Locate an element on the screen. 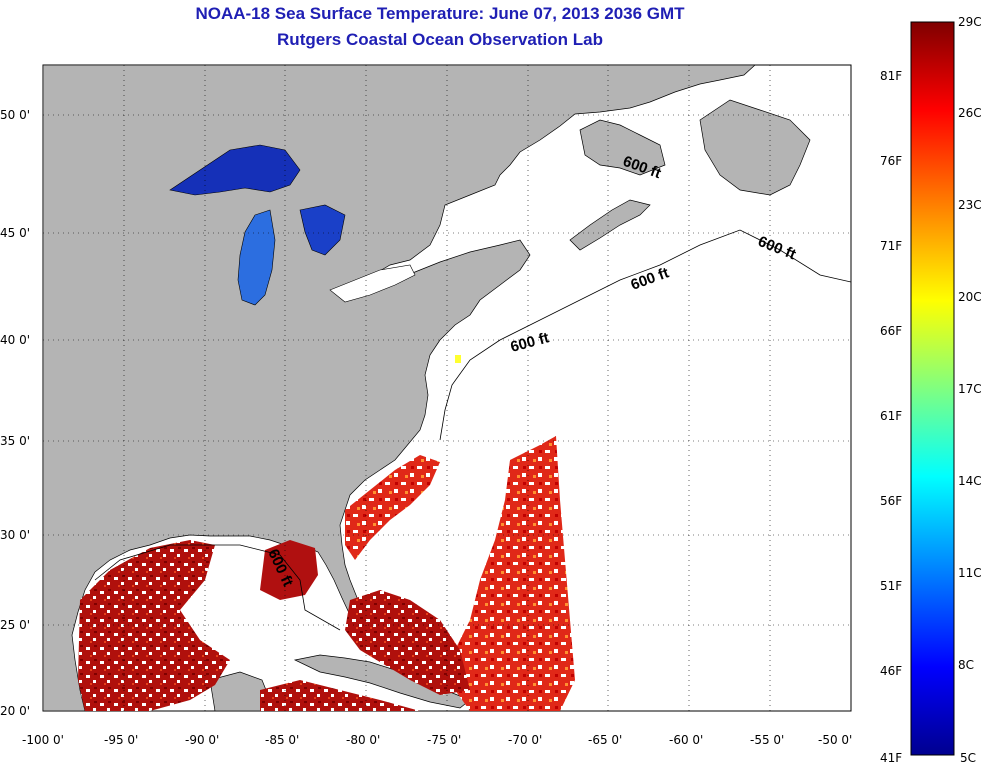 The height and width of the screenshot is (770, 984). sst-caribbean-south is located at coordinates (340, 695).